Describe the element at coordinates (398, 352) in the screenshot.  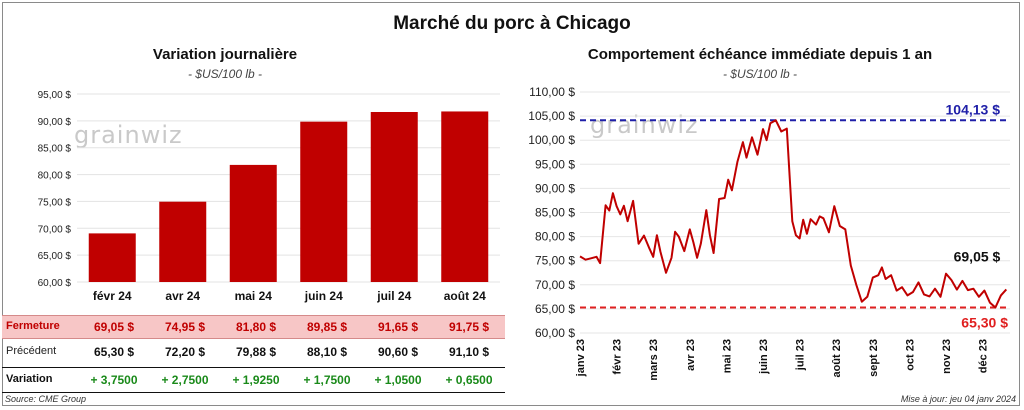
I see `table-cell: 90,60 $` at that location.